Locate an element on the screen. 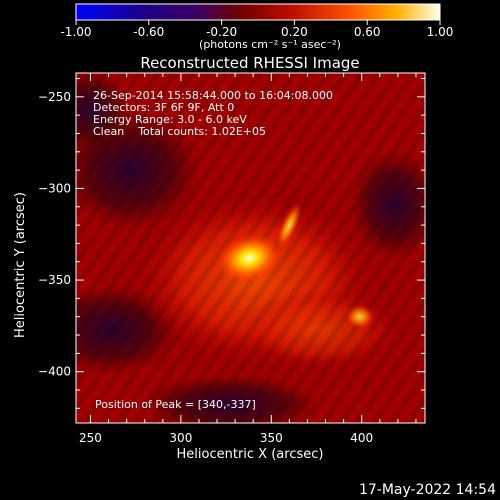 Image resolution: width=500 pixels, height=500 pixels. colorbar-tick-label-0: -1.00 is located at coordinates (75, 32).